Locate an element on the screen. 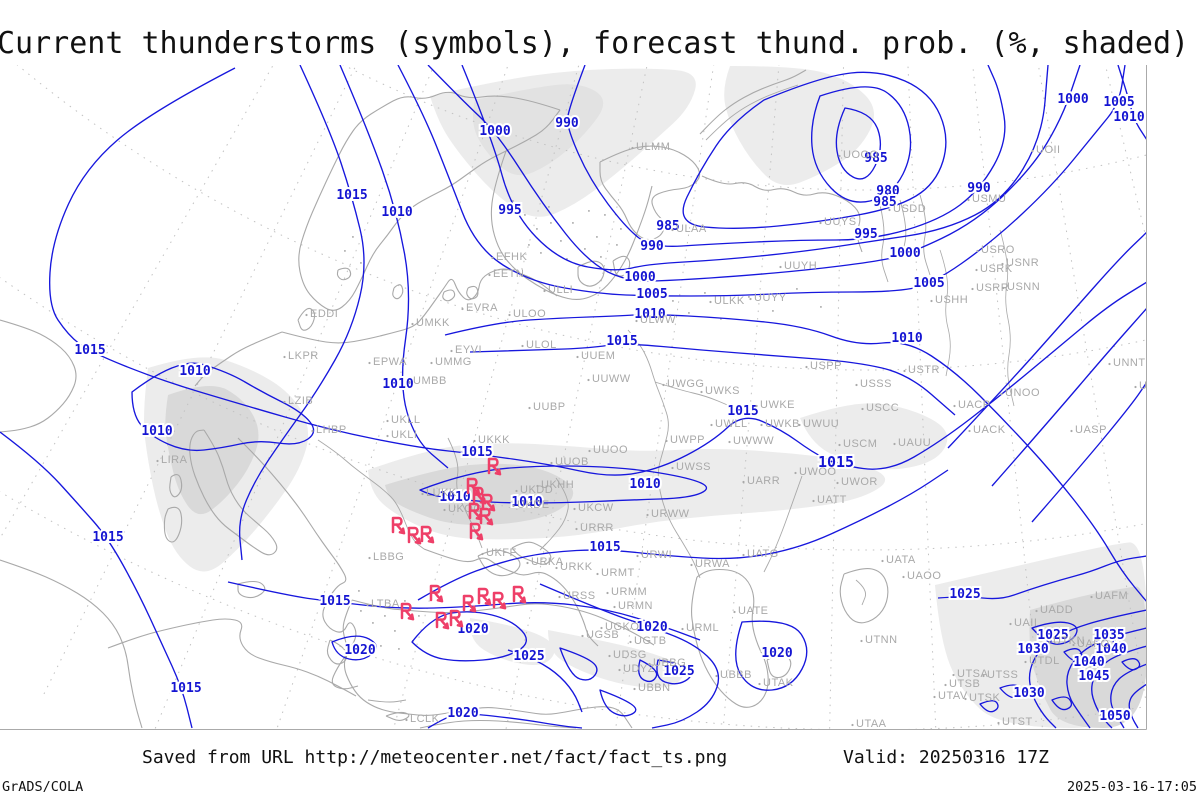 The width and height of the screenshot is (1200, 800). station-label: USHH is located at coordinates (951, 300).